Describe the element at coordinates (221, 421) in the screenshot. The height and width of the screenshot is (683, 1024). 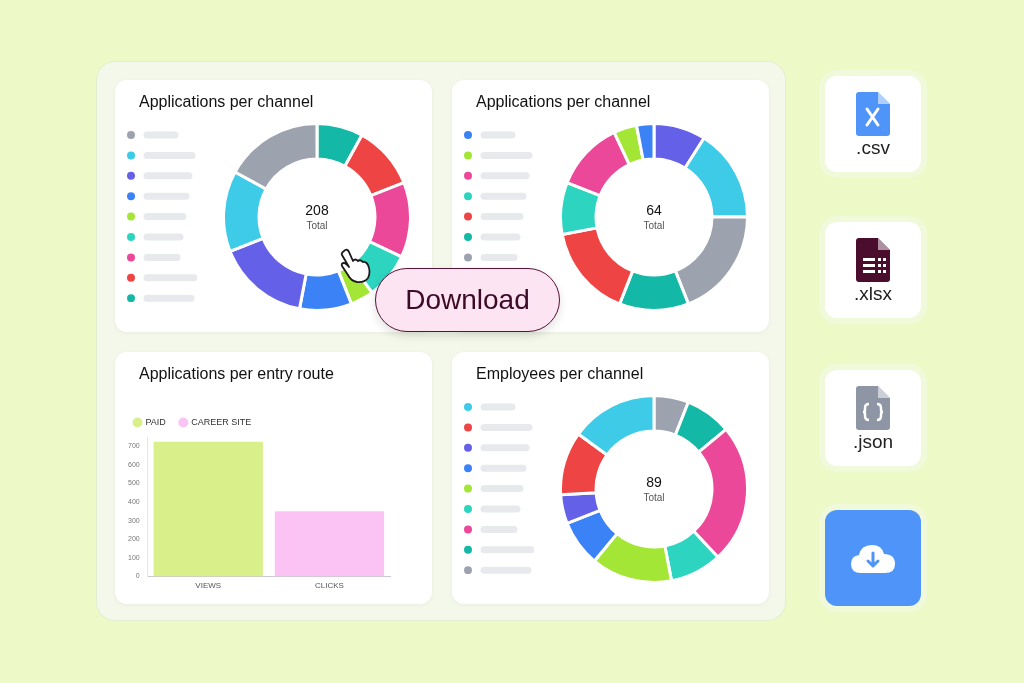
I see `legend-label: CAREER SITE` at that location.